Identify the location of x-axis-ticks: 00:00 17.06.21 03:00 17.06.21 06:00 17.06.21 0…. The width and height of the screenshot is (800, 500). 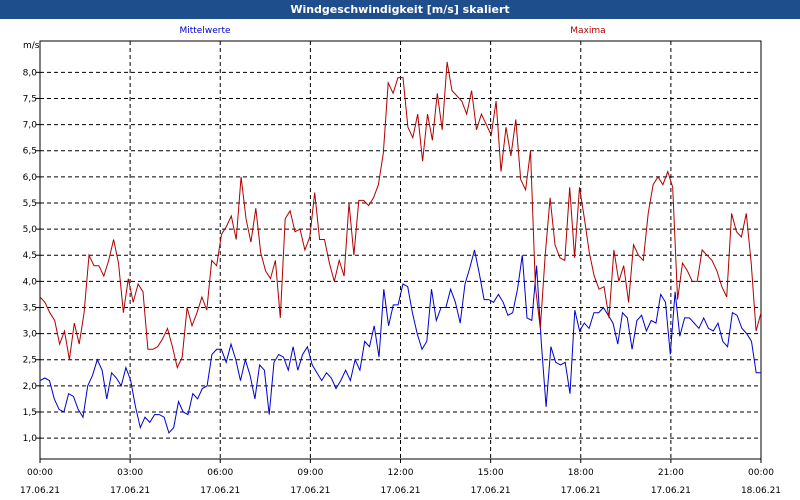
(400, 477).